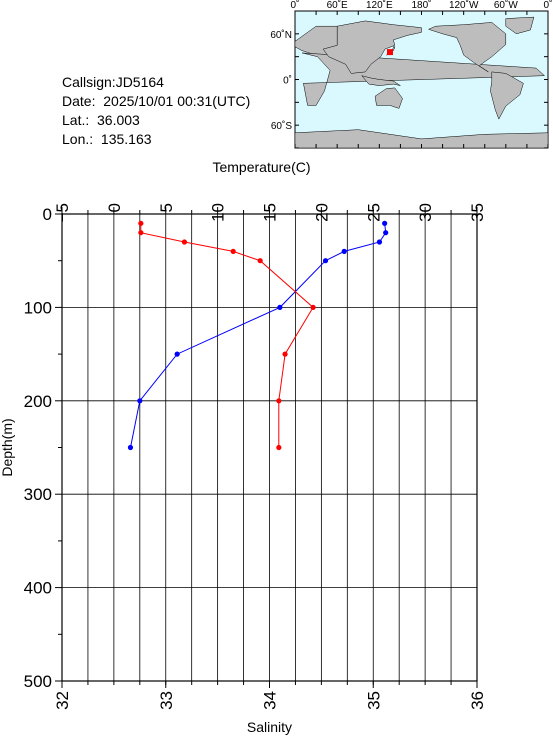 This screenshot has height=736, width=553. I want to click on world-locator-map: 0˚ 60˚E 120˚E 180˚ 120˚W 60˚W 0˚ 60˚N 0˚ 60˚S, so click(411, 74).